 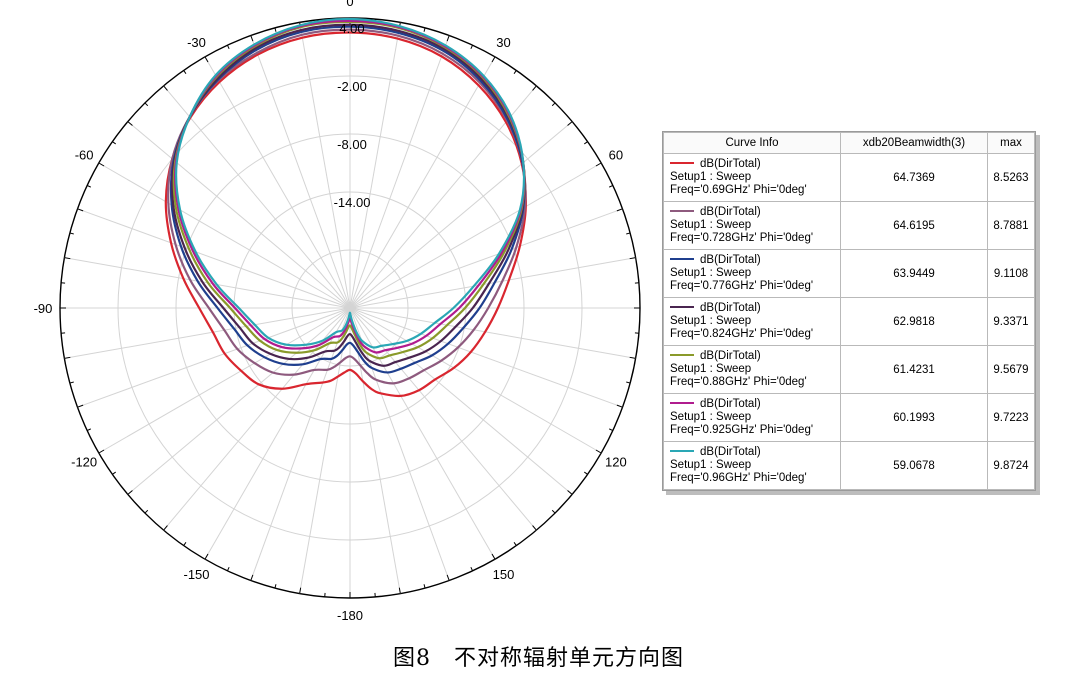 I want to click on legend-freq: Freq='0.69GHz' Phi='0deg', so click(x=738, y=190).